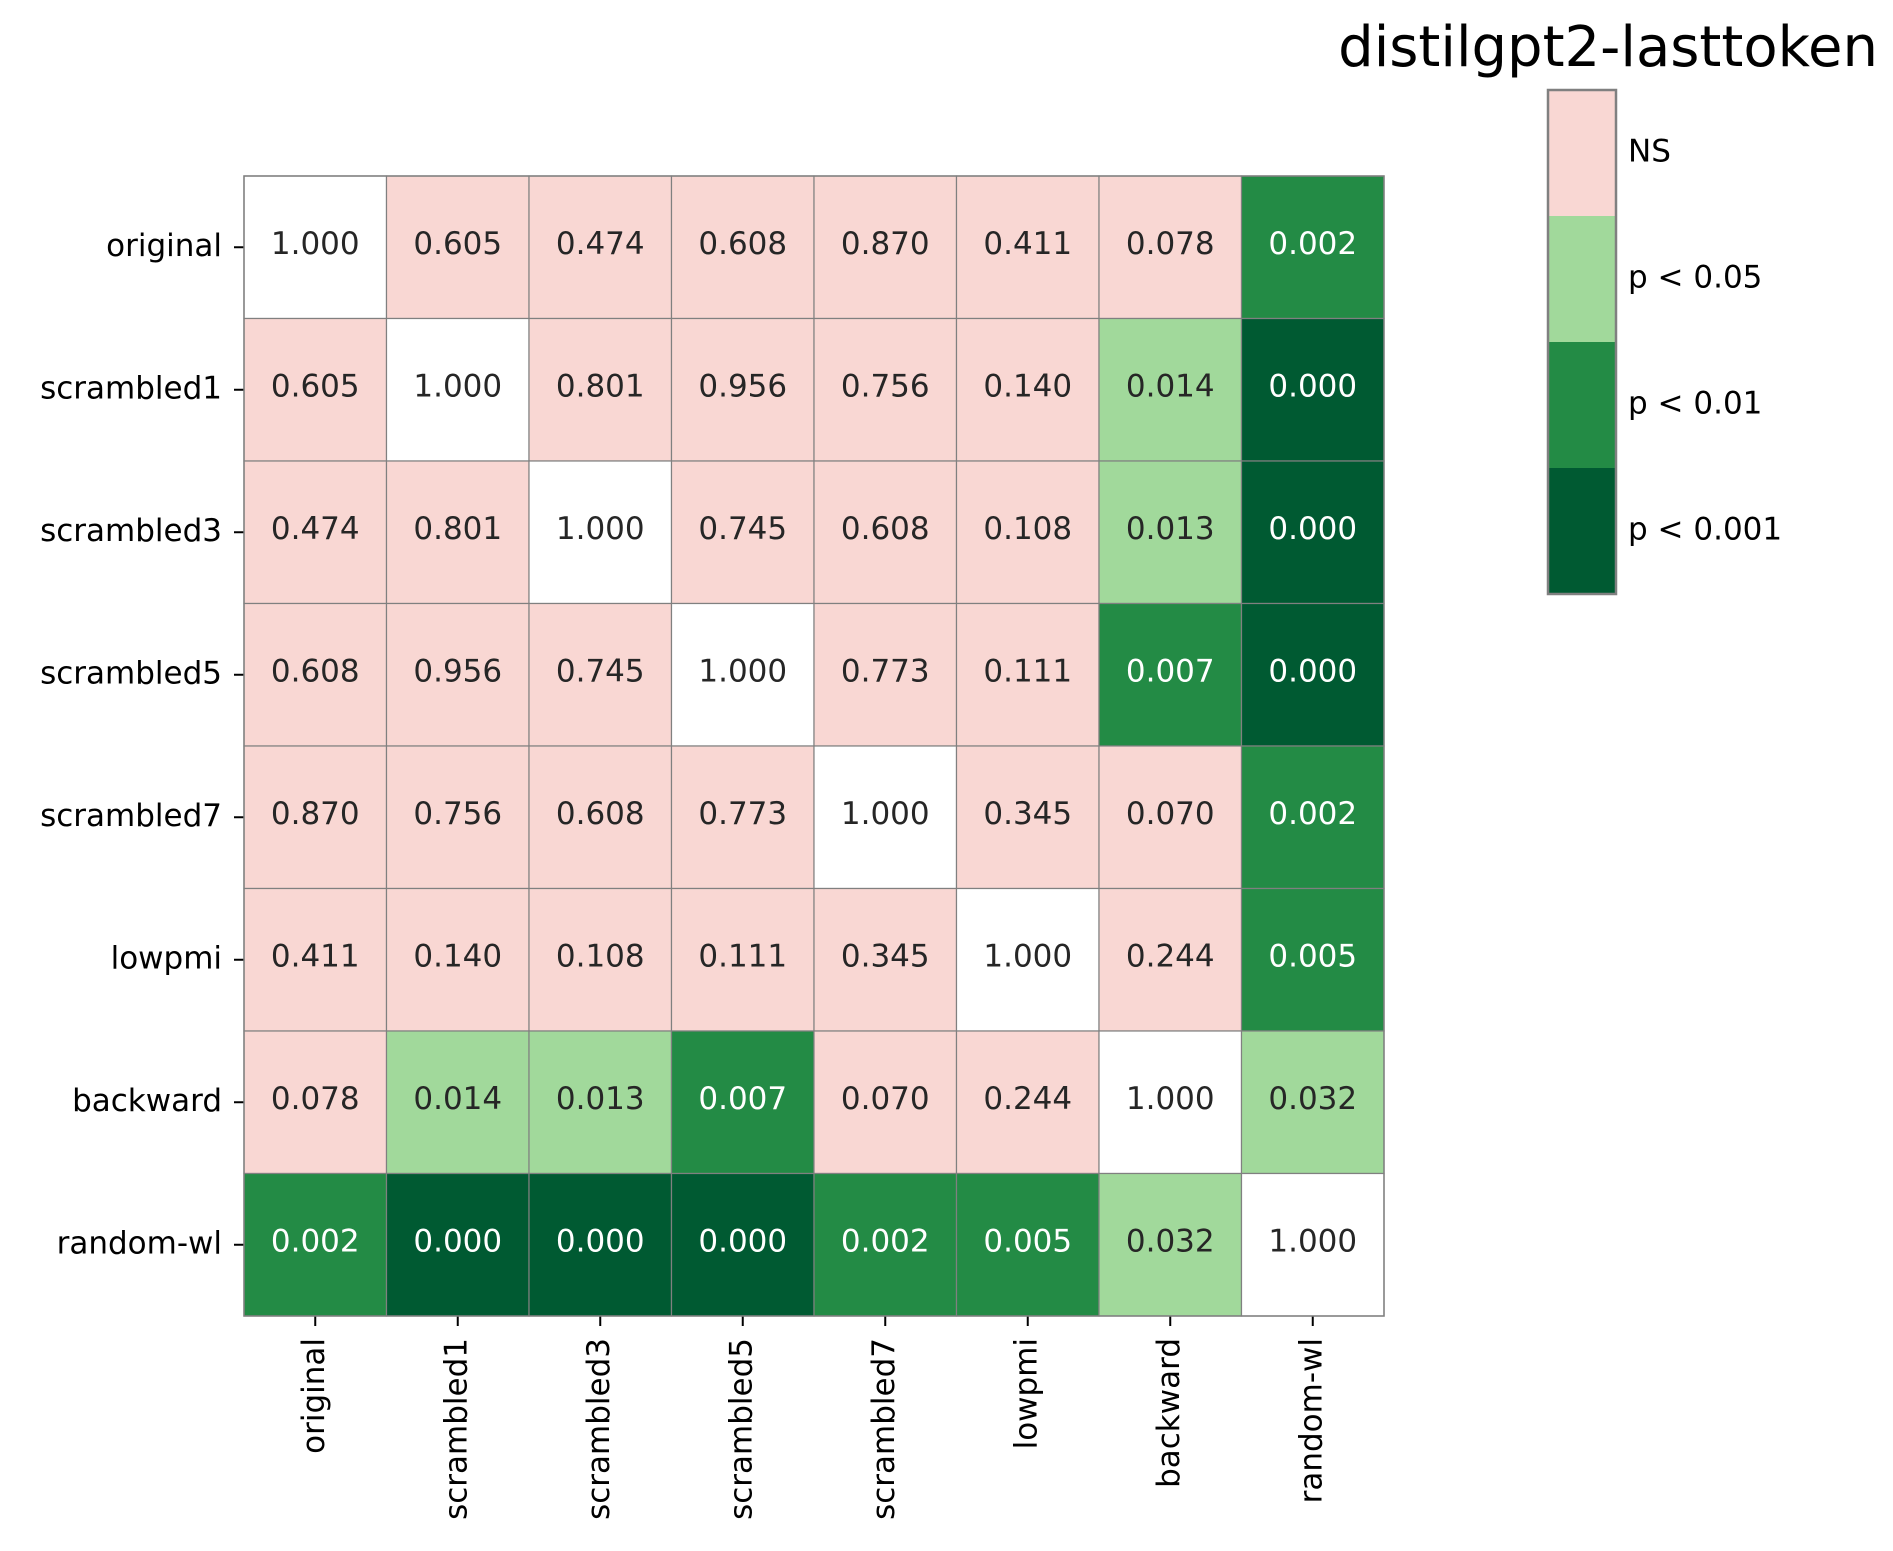  Describe the element at coordinates (1695, 278) in the screenshot. I see `legend-label: p < 0.05` at that location.